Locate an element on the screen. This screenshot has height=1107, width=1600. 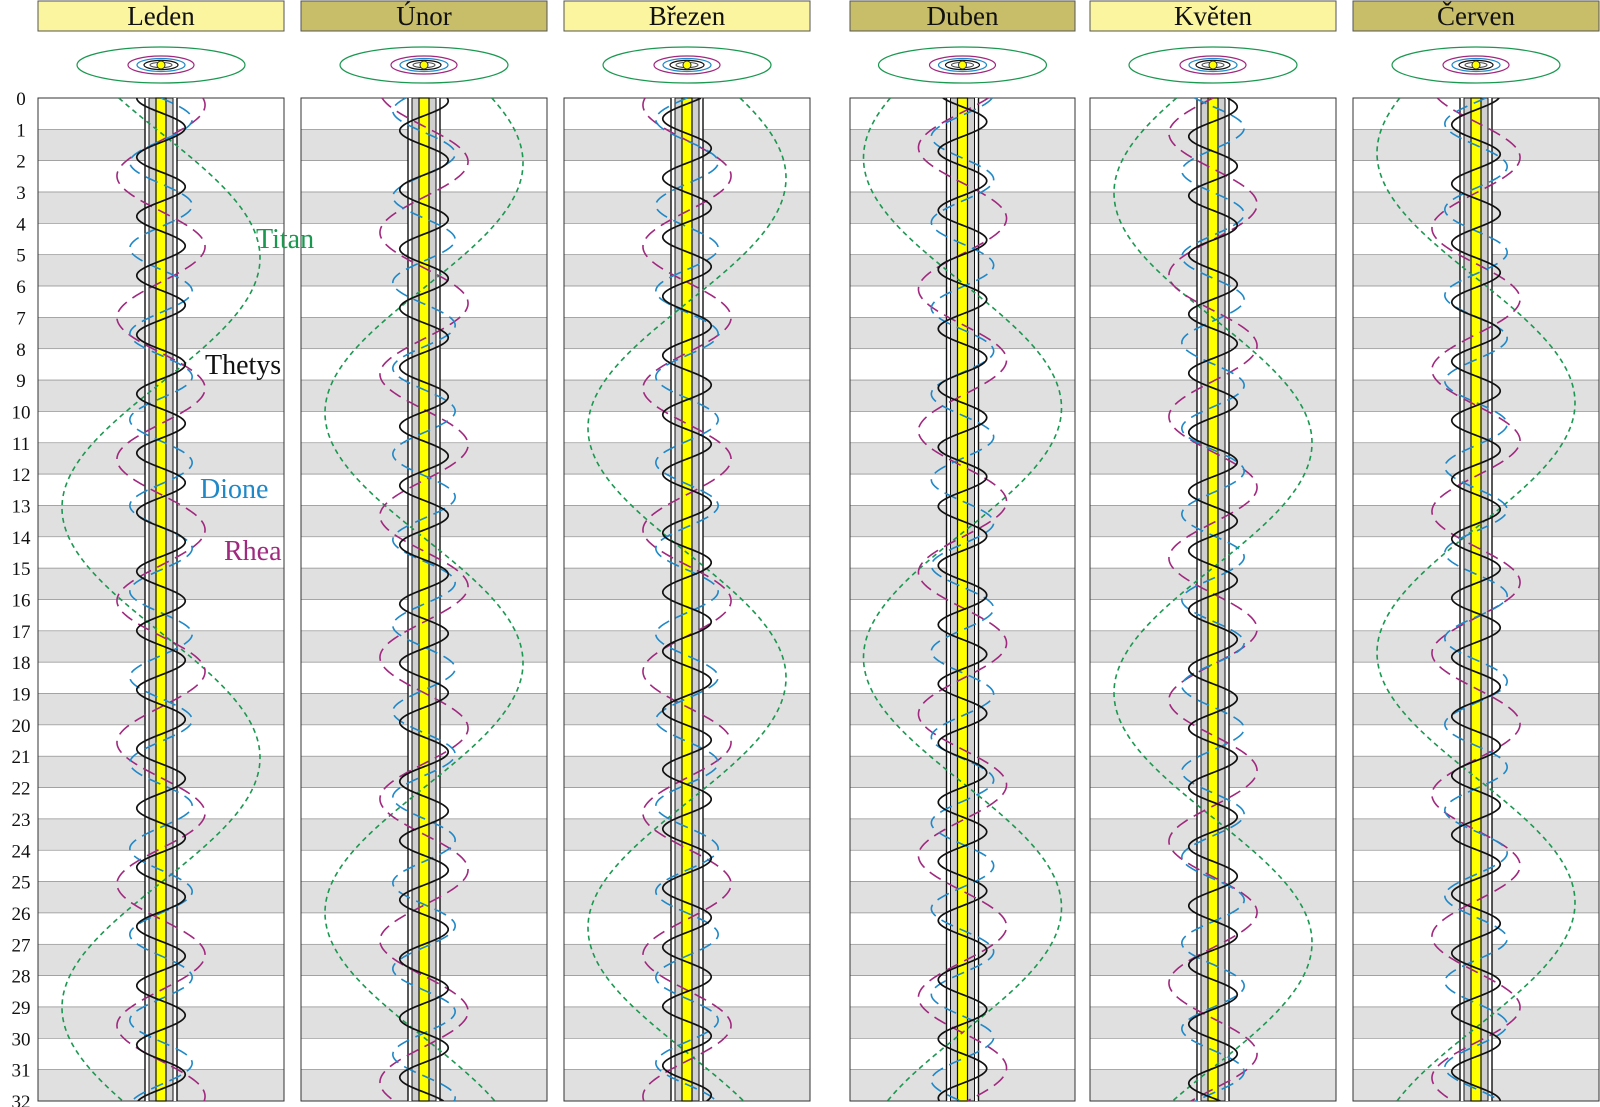
day-tick-label: 32 is located at coordinates (21, 1099).